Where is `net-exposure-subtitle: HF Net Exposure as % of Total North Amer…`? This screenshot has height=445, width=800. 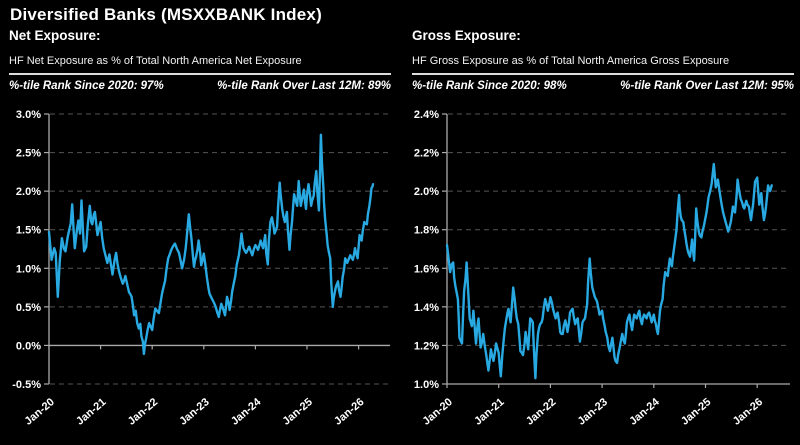
net-exposure-subtitle: HF Net Exposure as % of Total North Amer… is located at coordinates (200, 65).